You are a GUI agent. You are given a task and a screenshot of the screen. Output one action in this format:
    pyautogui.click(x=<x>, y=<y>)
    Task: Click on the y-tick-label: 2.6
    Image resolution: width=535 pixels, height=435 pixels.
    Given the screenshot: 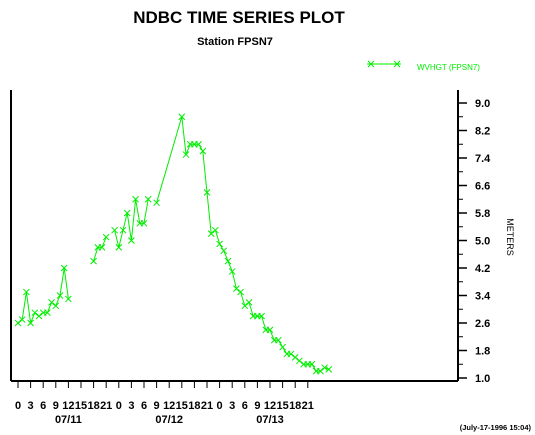 What is the action you would take?
    pyautogui.click(x=482, y=324)
    